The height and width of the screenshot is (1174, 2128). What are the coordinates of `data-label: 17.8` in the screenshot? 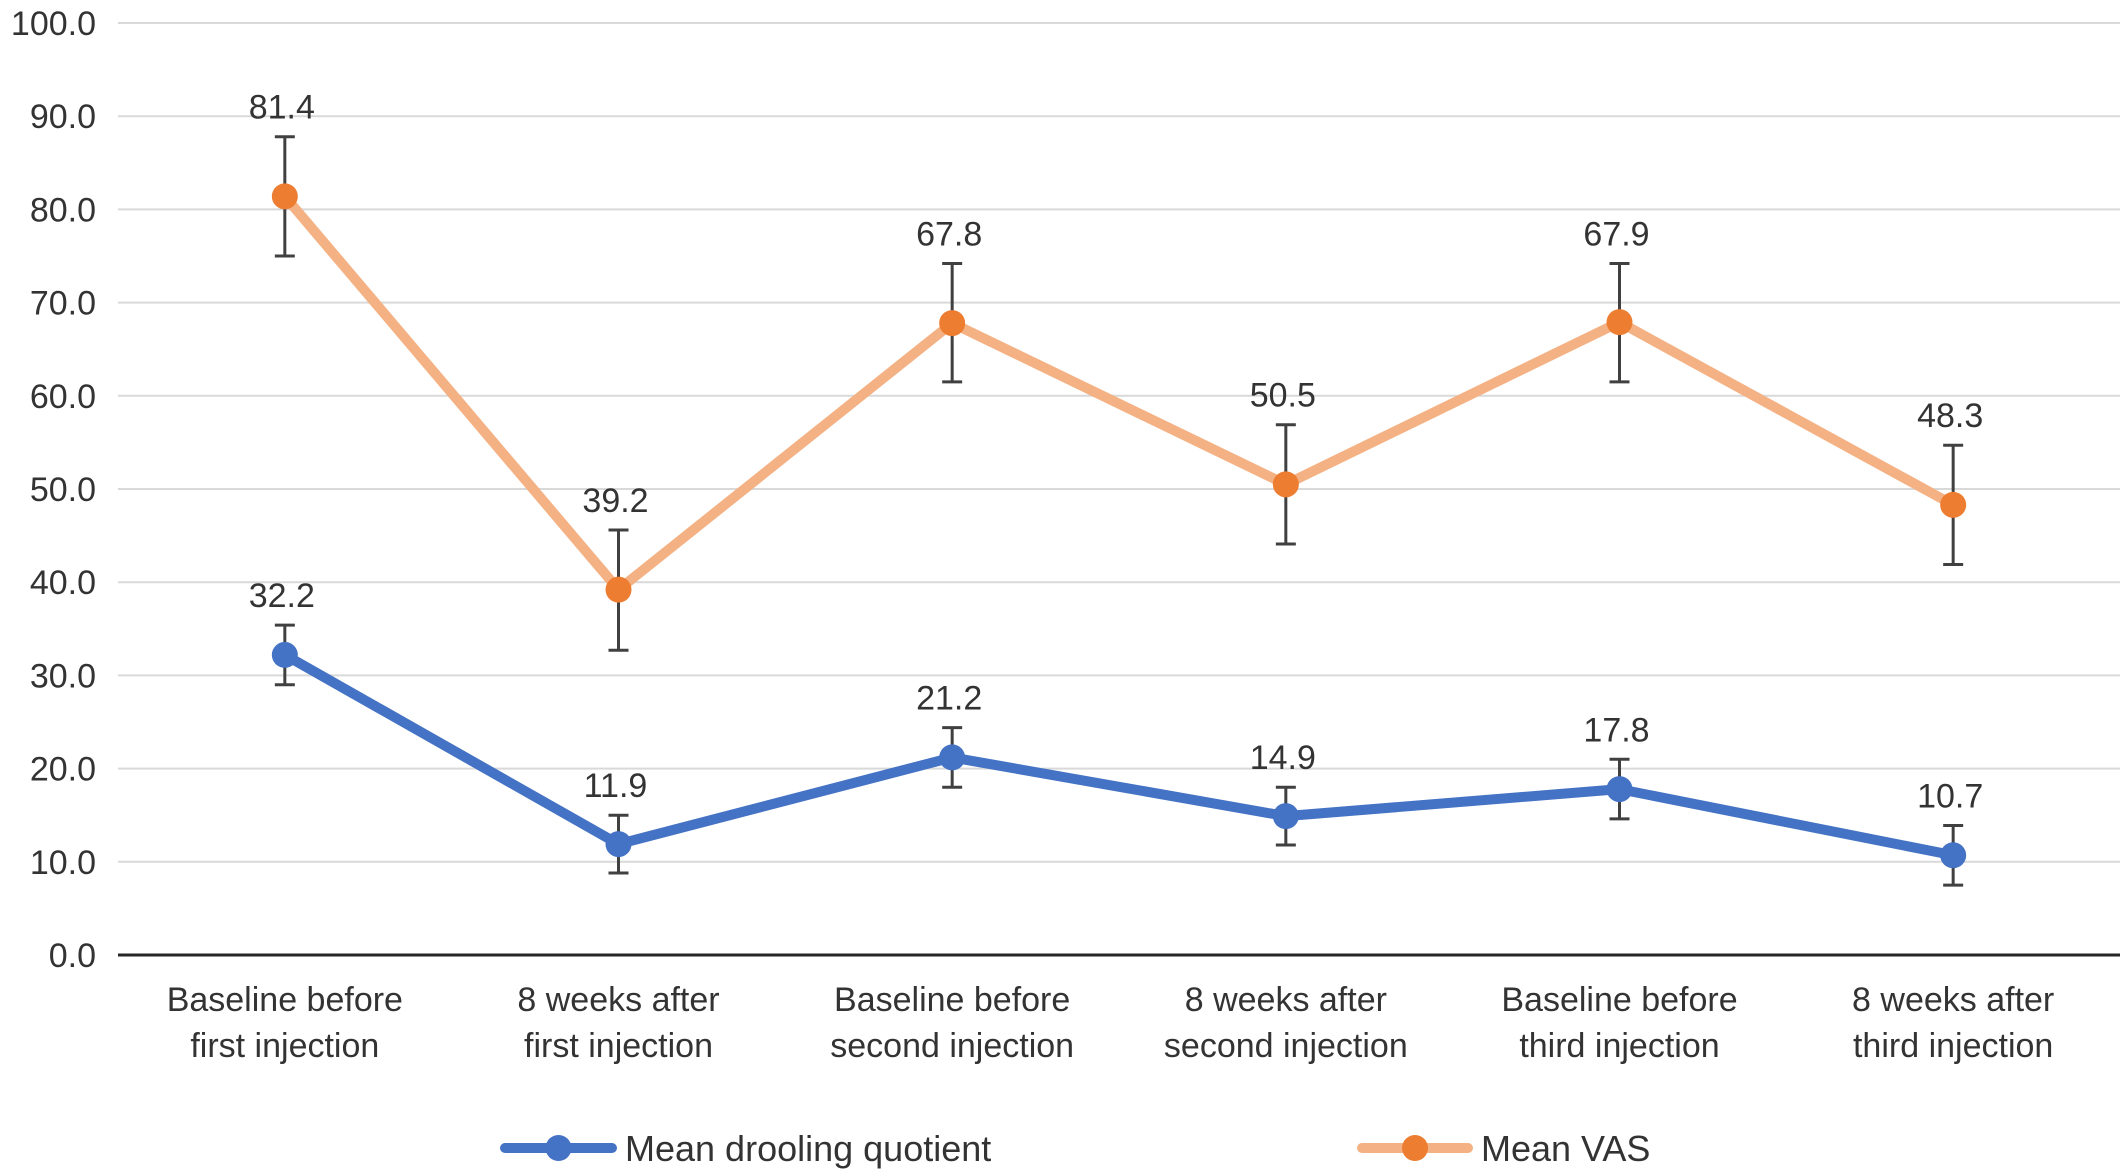 It's located at (1616, 730).